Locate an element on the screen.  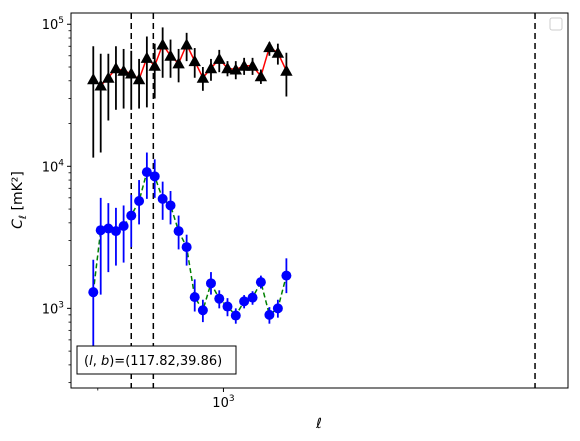
y-tick-label: 104 is located at coordinates (53, 166).